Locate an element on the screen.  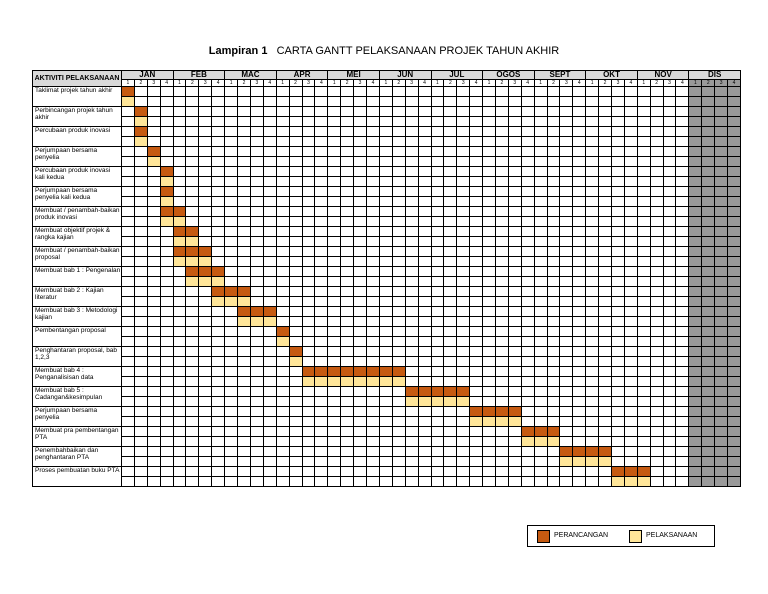
legend-swatch-pelaksanaan is located at coordinates (635, 536).